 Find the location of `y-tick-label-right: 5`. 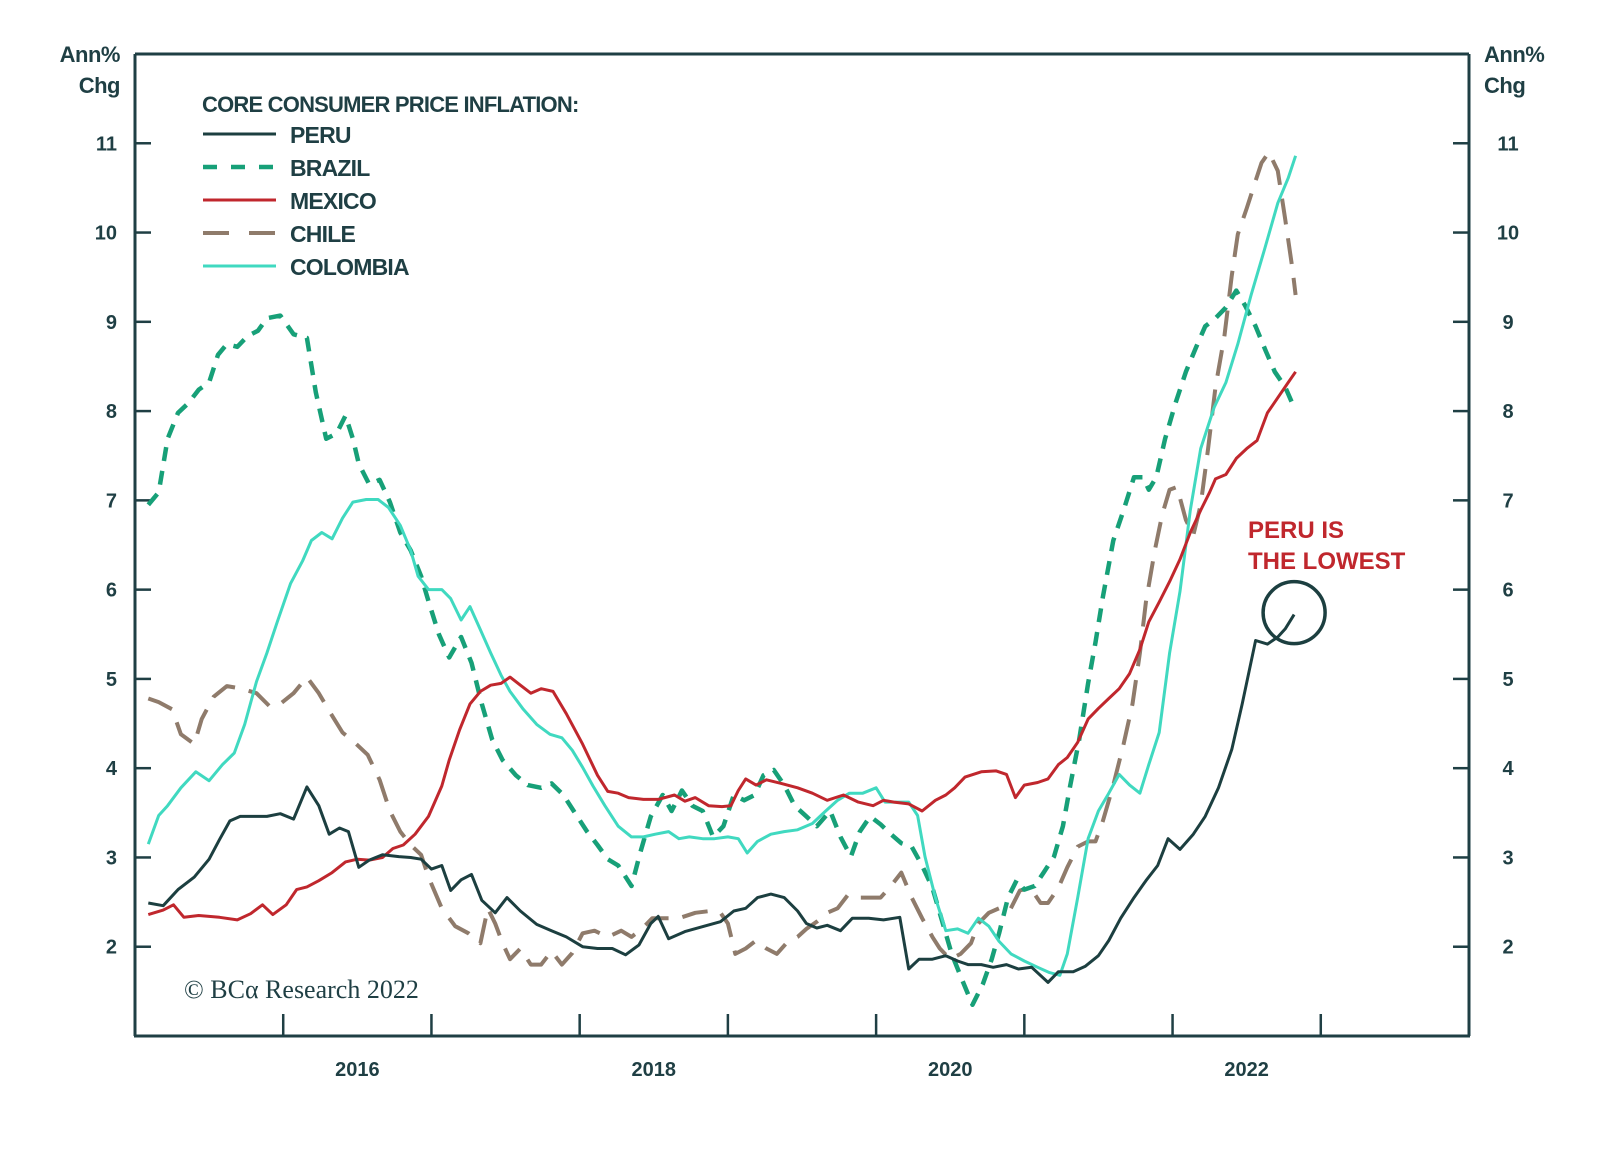

y-tick-label-right: 5 is located at coordinates (1507, 680).